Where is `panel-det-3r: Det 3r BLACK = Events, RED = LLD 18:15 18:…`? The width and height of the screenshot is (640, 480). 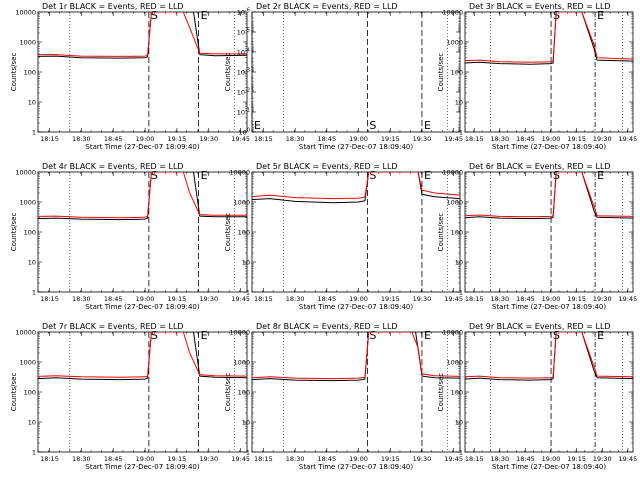
panel-det-3r: Det 3r BLACK = Events, RED = LLD 18:15 18:… is located at coordinates (537, 76).